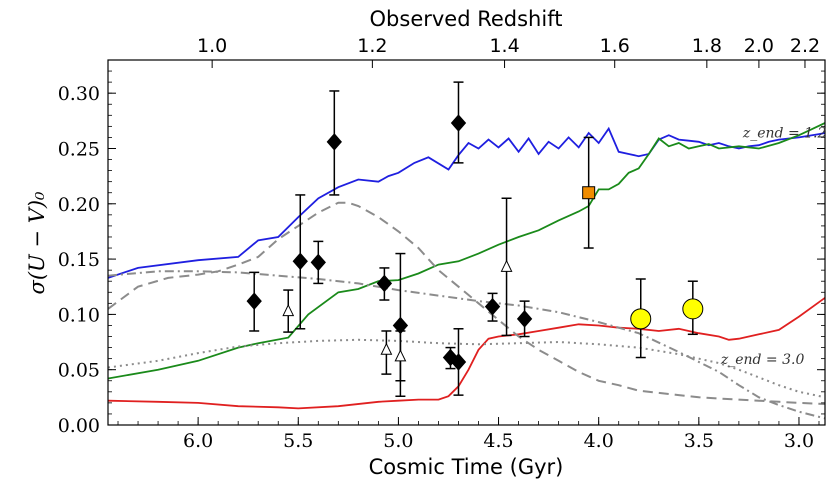 The width and height of the screenshot is (830, 485). I want to click on x2-tick-label: 1.0, so click(212, 46).